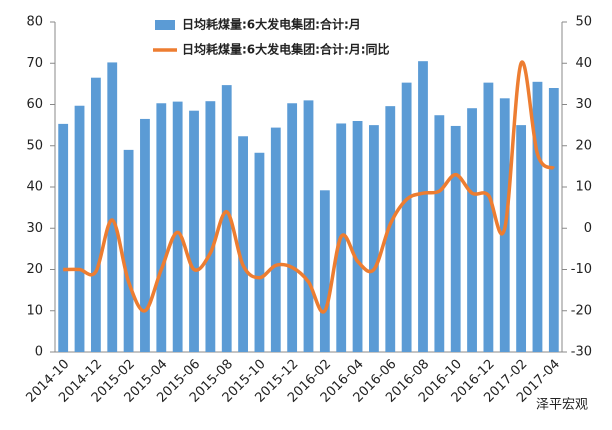 This screenshot has height=430, width=612. Describe the element at coordinates (583, 63) in the screenshot. I see `y2-tick-label: 40` at that location.